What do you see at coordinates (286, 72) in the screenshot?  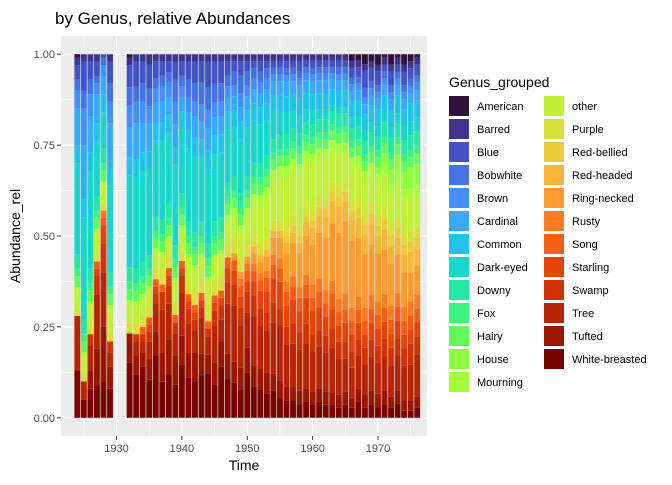 I see `bar-segment-bobwhite-1956` at bounding box center [286, 72].